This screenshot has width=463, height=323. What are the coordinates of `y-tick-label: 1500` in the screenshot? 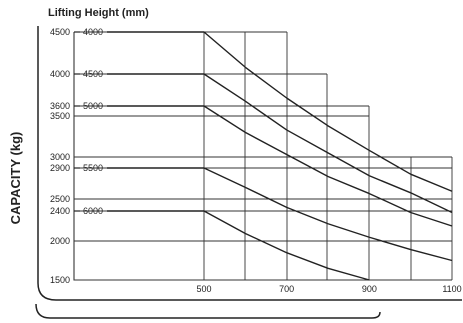 It's located at (60, 280).